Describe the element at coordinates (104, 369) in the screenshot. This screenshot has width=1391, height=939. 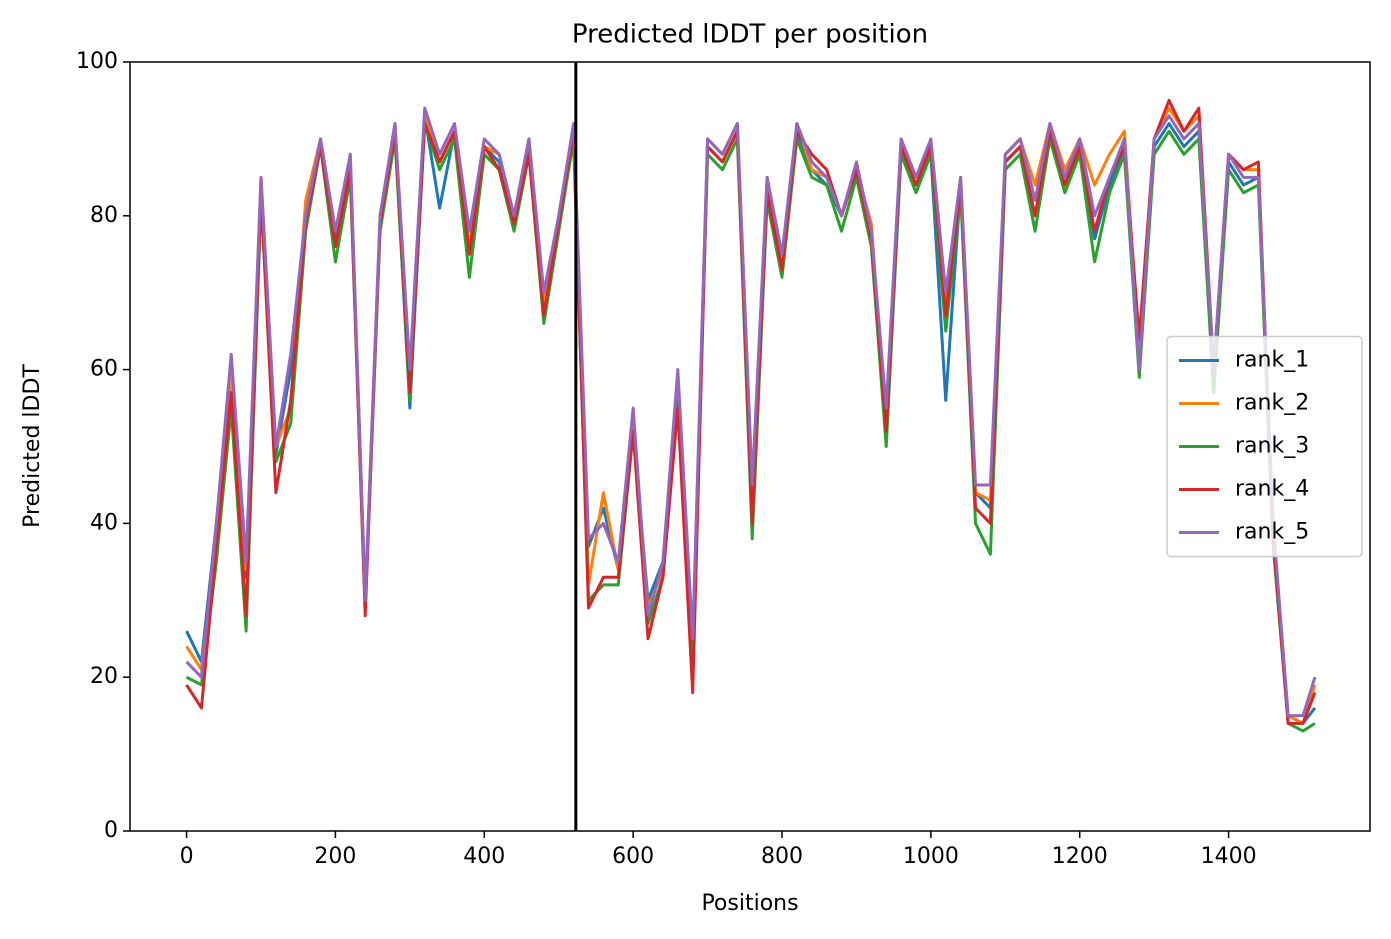
I see `y-tick-label: 60` at that location.